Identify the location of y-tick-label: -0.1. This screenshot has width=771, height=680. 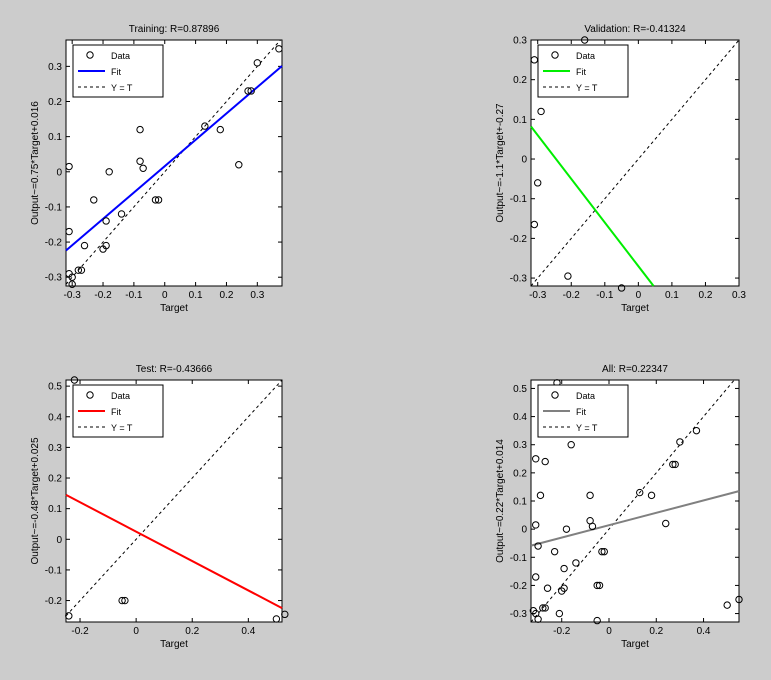
(54, 207).